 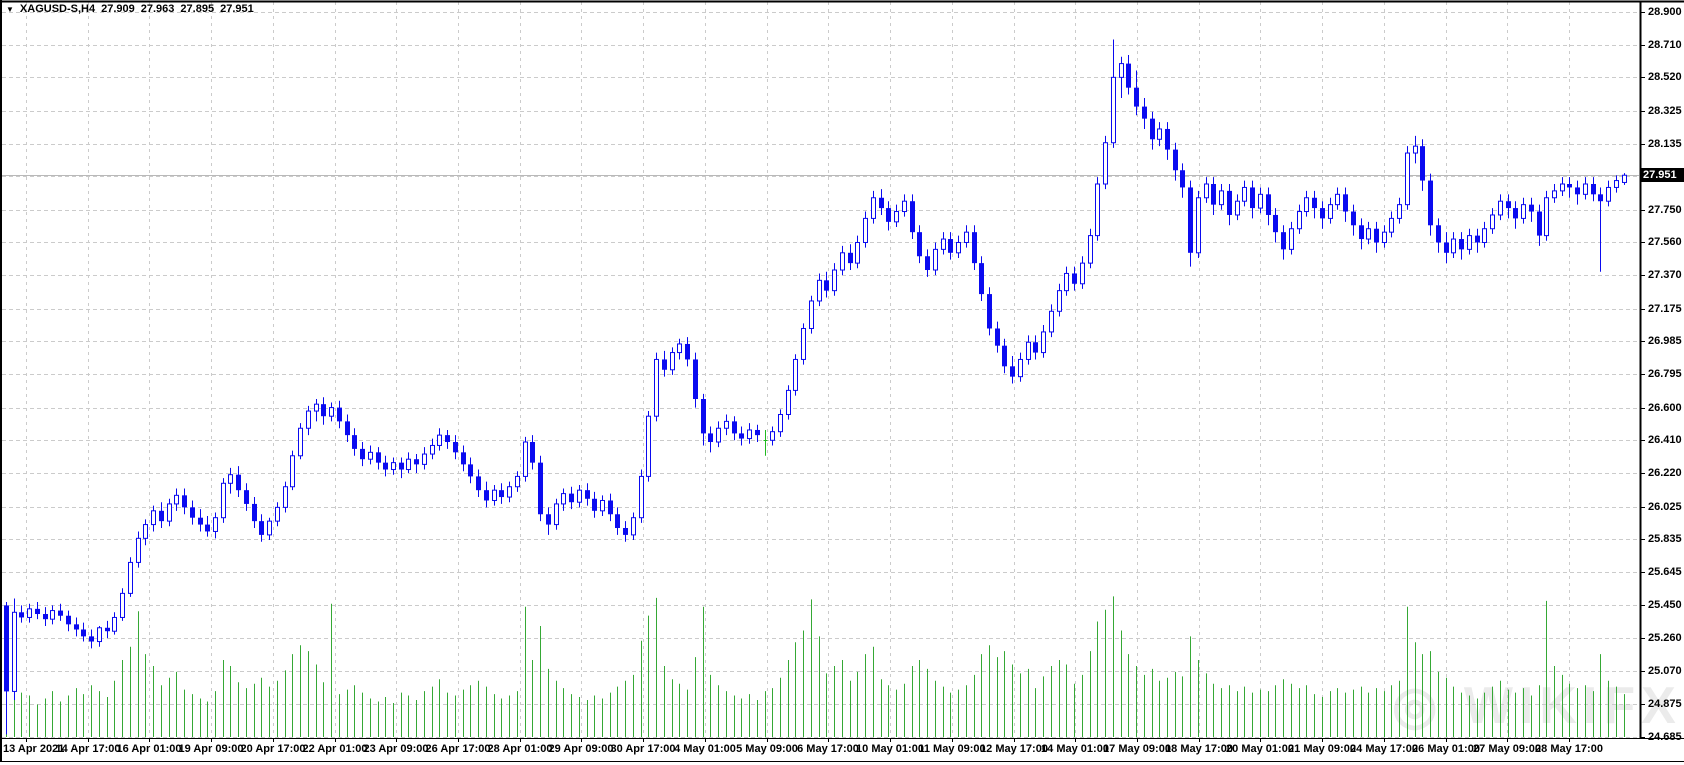 What do you see at coordinates (1537, 706) in the screenshot?
I see `broker-watermark: ◎ WIKIFX` at bounding box center [1537, 706].